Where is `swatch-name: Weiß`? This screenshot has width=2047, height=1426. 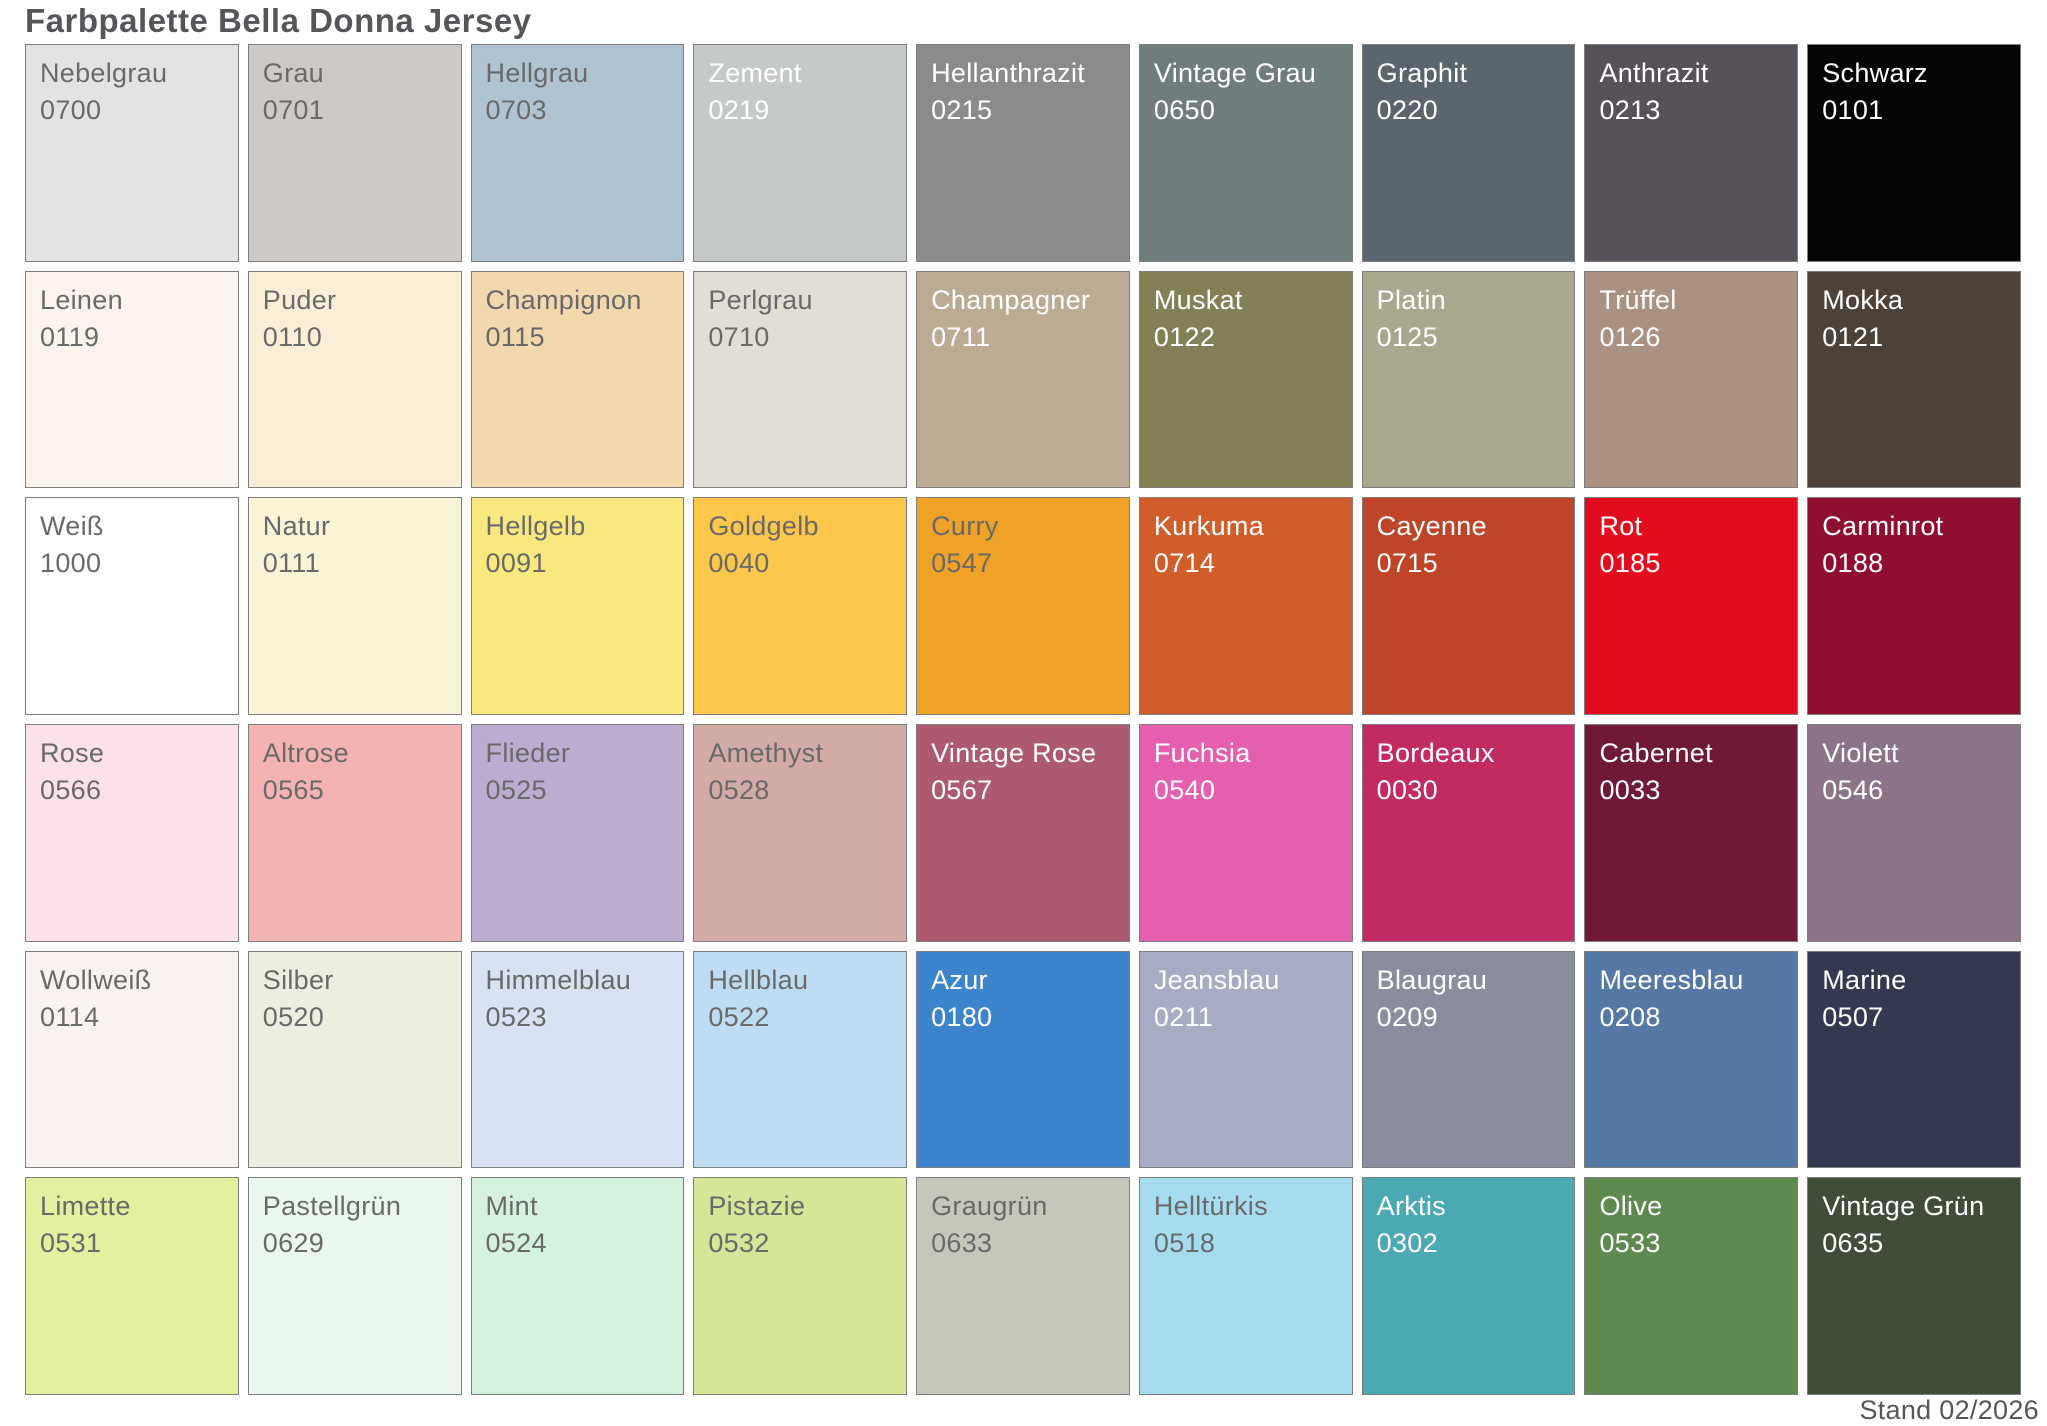
swatch-name: Weiß is located at coordinates (72, 526).